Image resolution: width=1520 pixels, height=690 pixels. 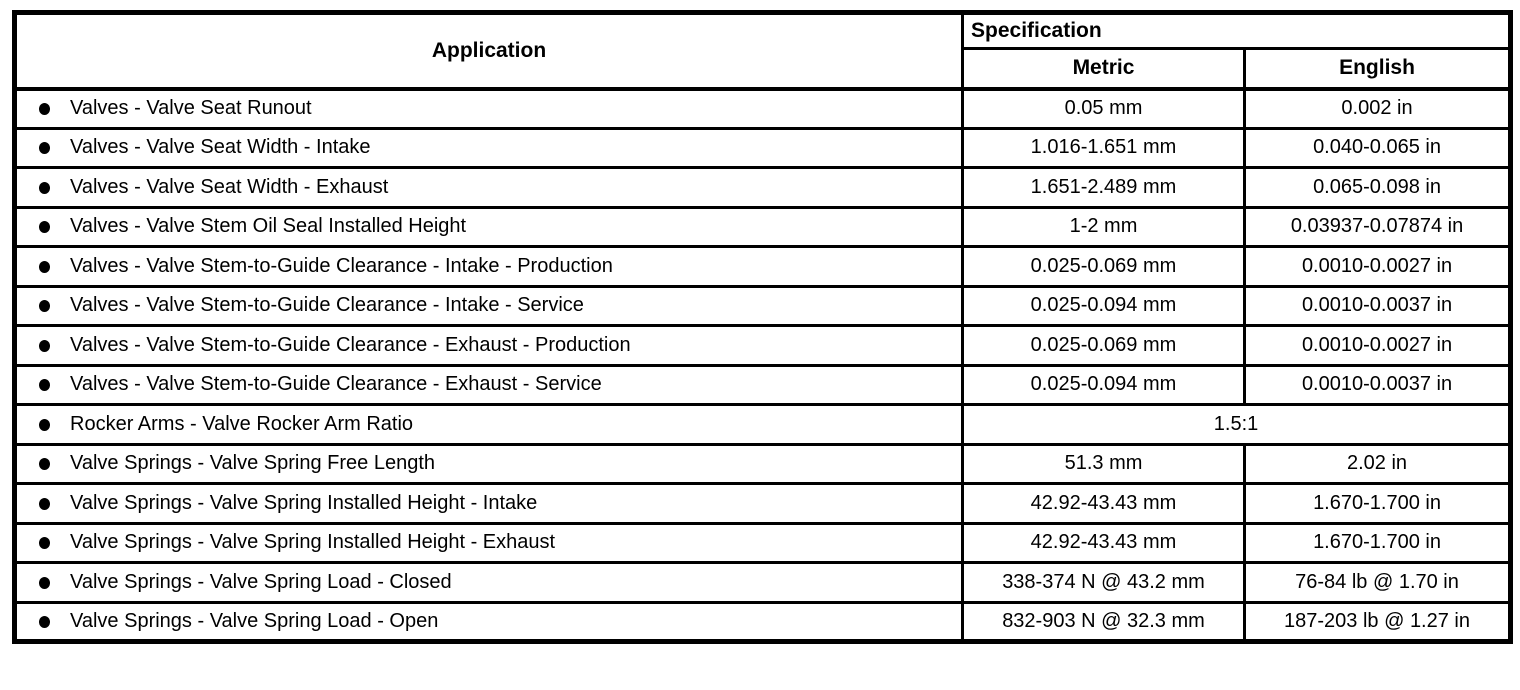 I want to click on english-value-cell: 0.002 in, so click(x=1377, y=108).